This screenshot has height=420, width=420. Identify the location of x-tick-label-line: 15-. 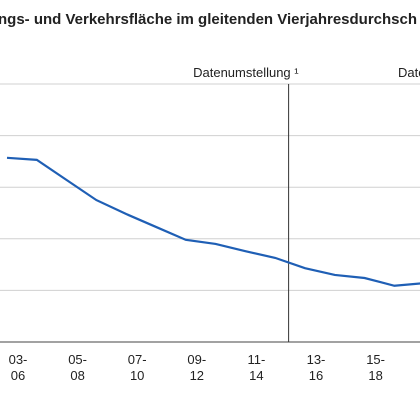
(375, 359).